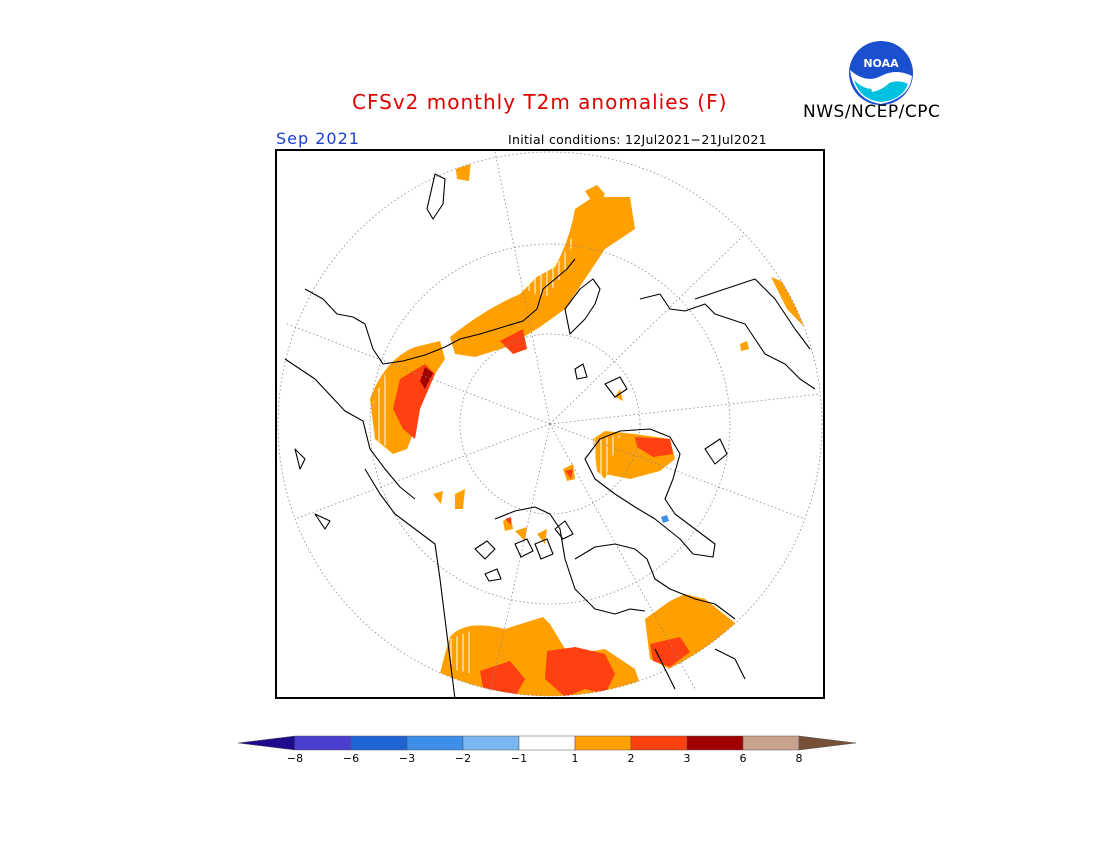  What do you see at coordinates (267, 743) in the screenshot?
I see `colorbar-arrow-low` at bounding box center [267, 743].